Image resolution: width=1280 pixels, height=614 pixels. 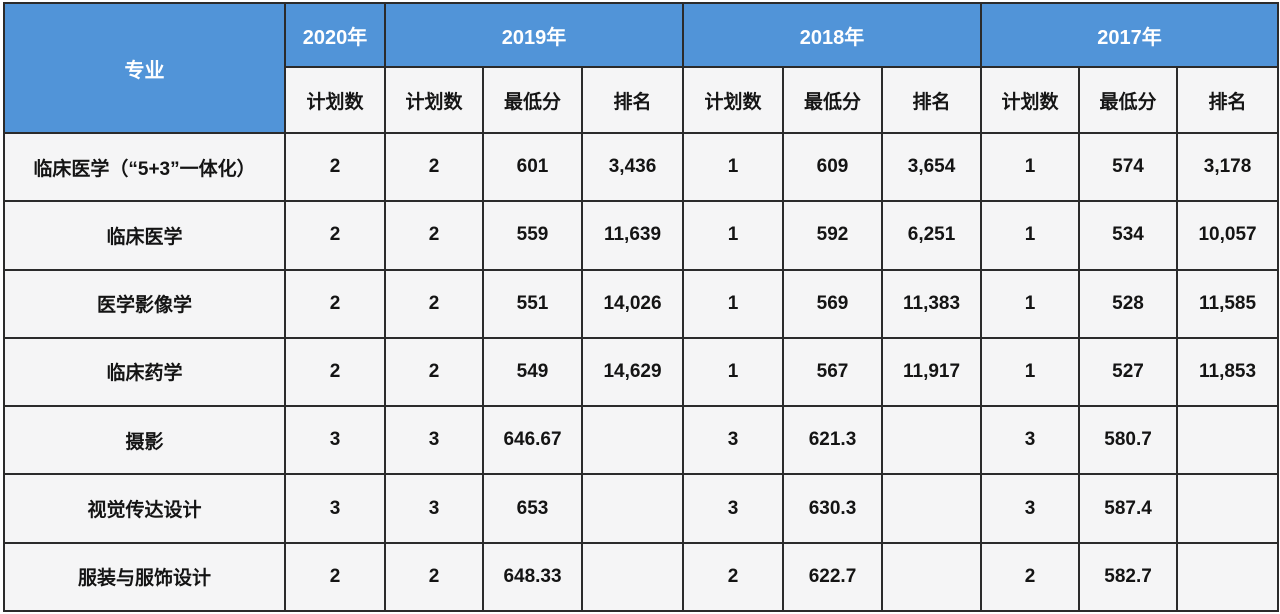 I want to click on cell-2017-rank: 3,178, so click(x=1228, y=167).